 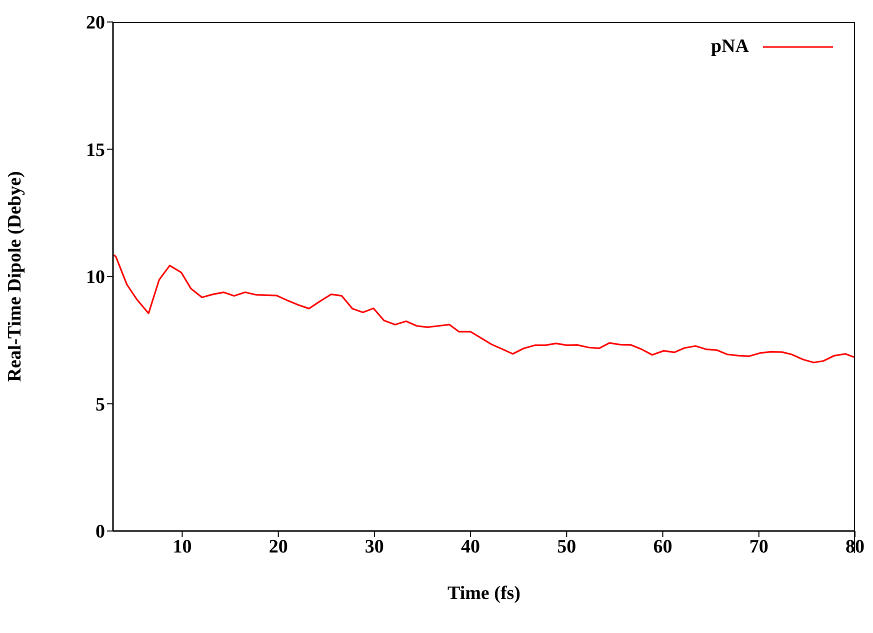 I want to click on legend-label: pNA, so click(x=729, y=47).